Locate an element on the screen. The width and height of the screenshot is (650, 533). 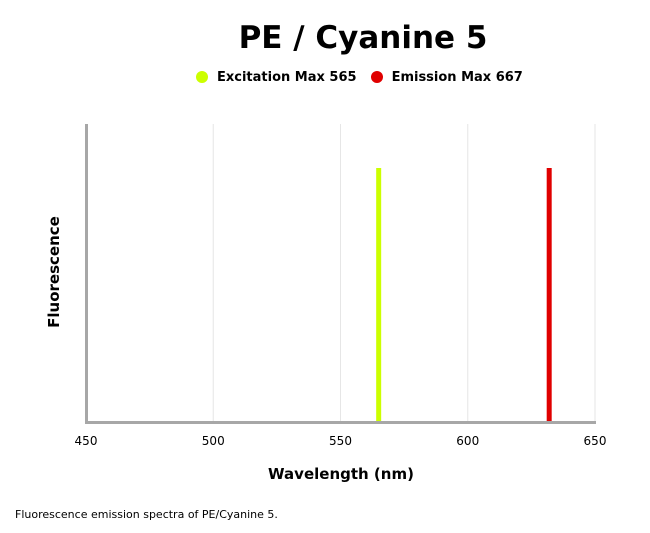
x-tick-label-500: 500 is located at coordinates (213, 441).